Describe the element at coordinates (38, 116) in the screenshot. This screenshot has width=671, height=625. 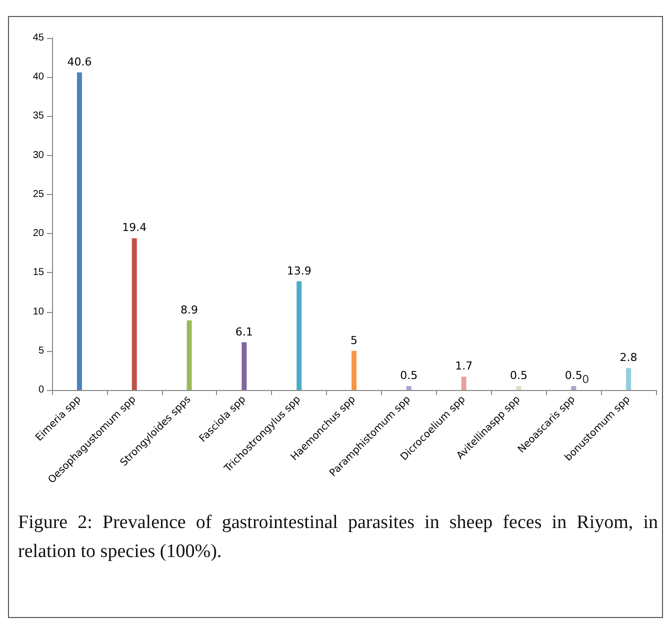
I see `y-tick-label: 35` at that location.